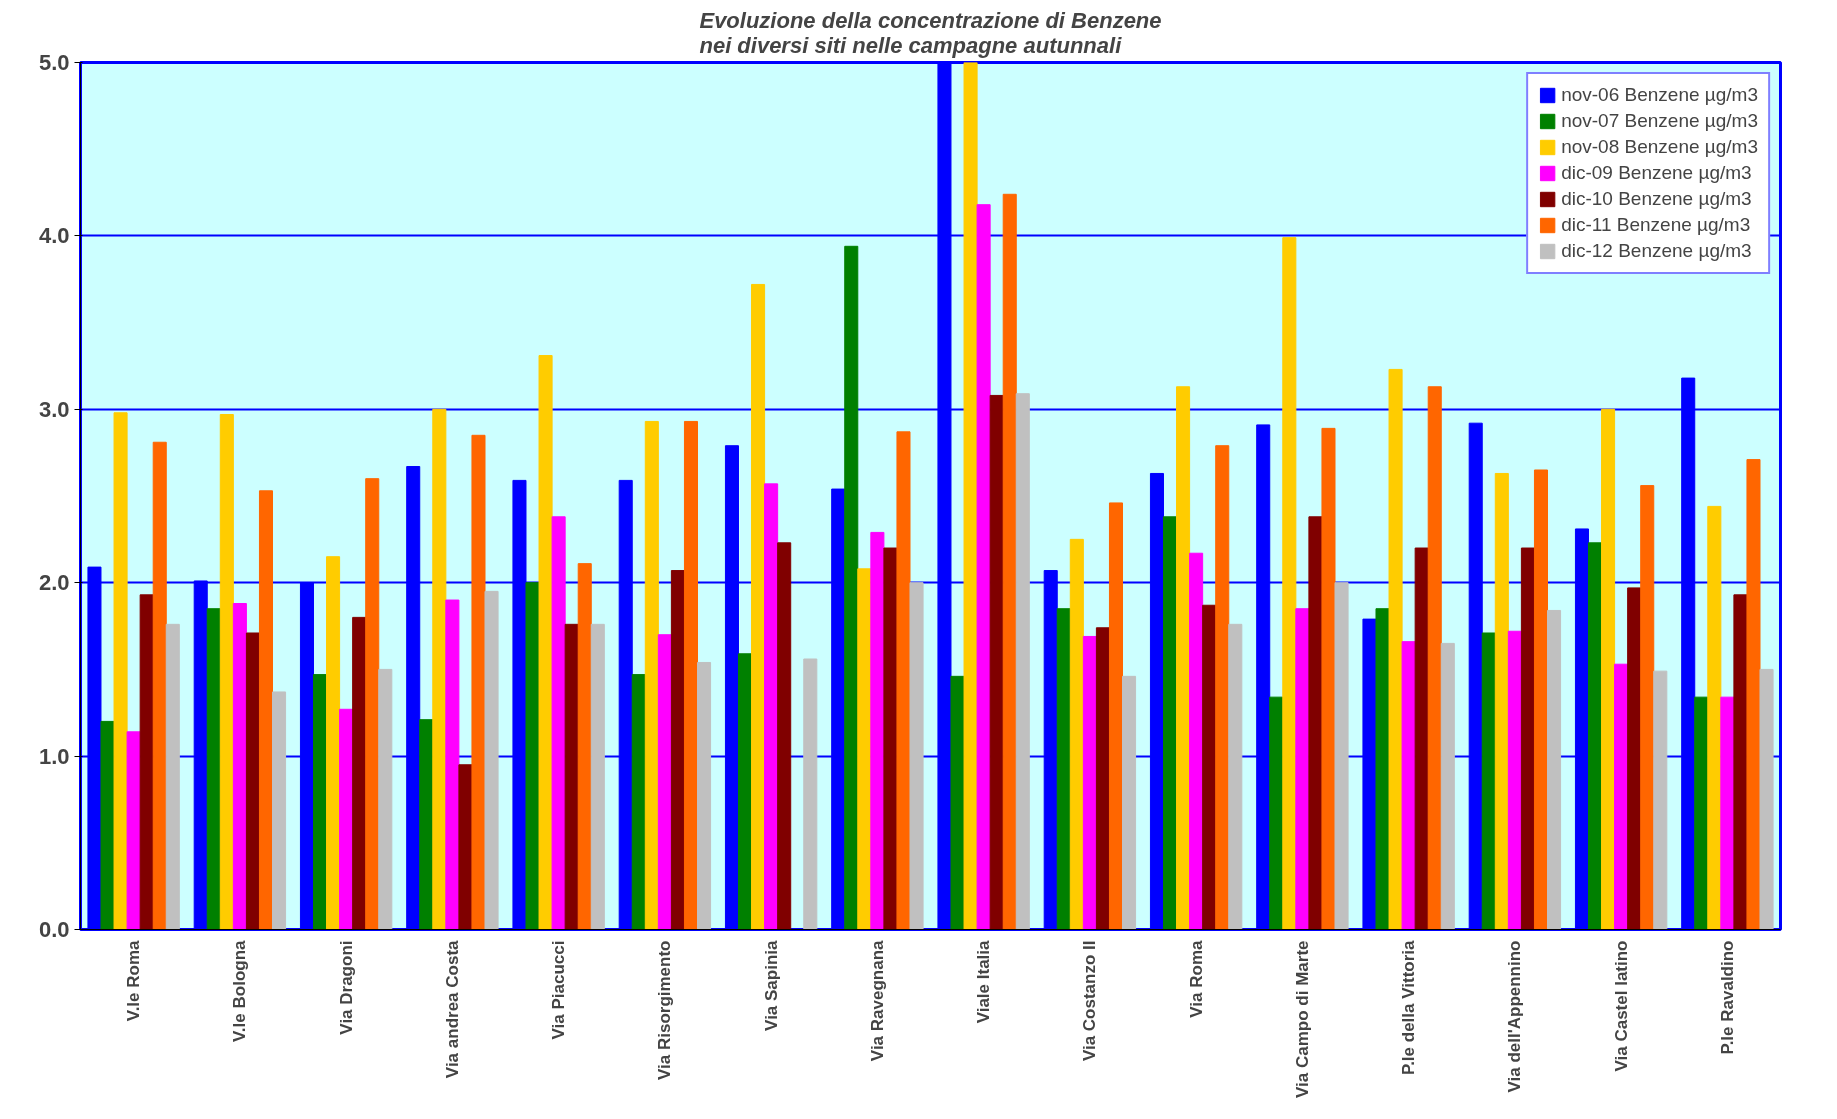 Image resolution: width=1837 pixels, height=1119 pixels. What do you see at coordinates (54, 583) in the screenshot?
I see `y-tick-label: 2.0` at bounding box center [54, 583].